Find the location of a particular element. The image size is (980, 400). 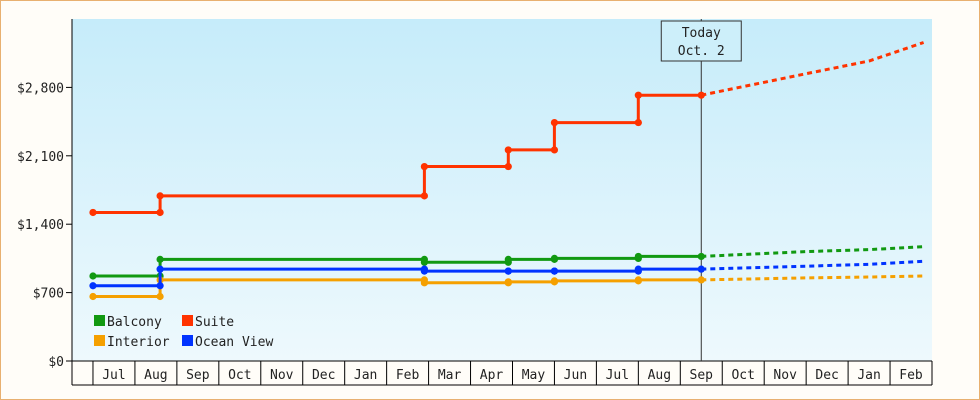

legend-label-suite: Suite is located at coordinates (214, 322).